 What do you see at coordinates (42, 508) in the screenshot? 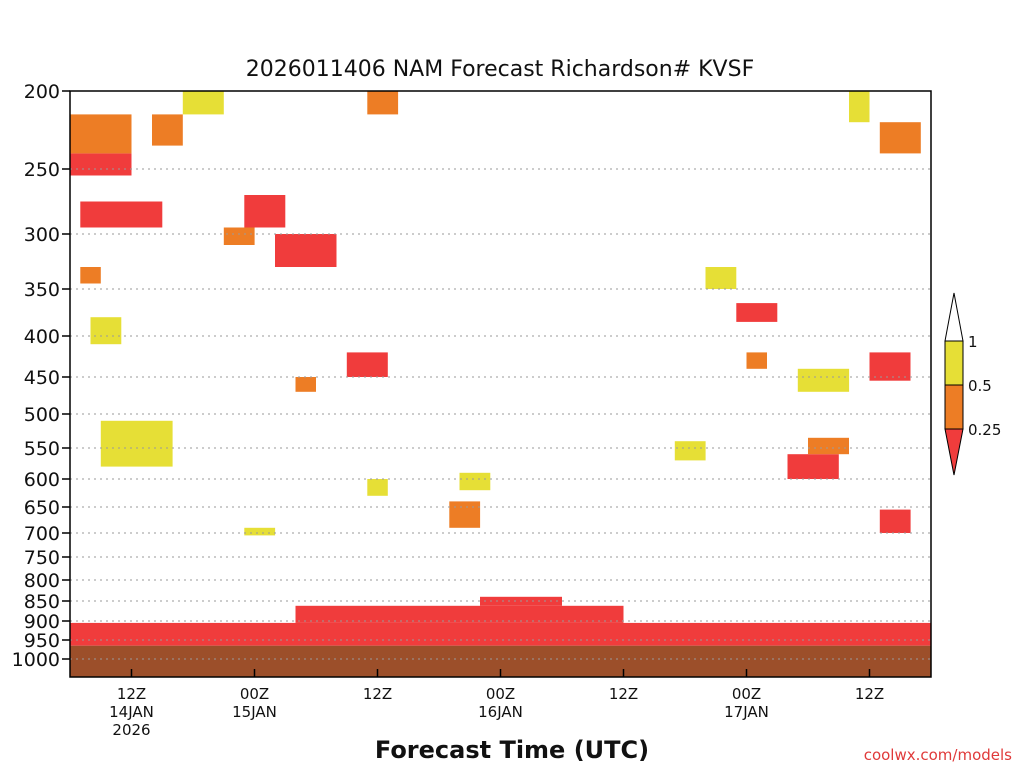
I see `y-tick-label-650: 650` at bounding box center [42, 508].